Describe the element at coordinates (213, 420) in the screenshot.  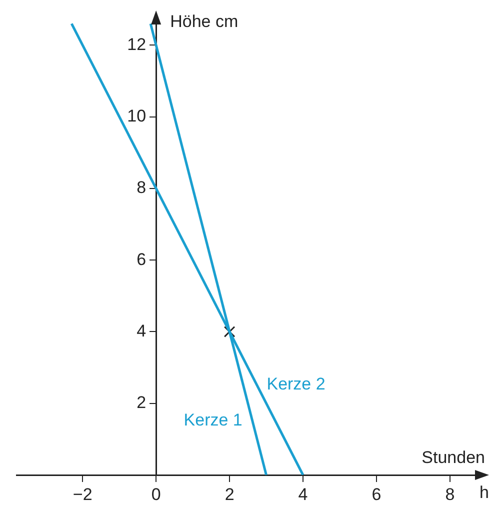
I see `series-label: Kerze 1` at that location.